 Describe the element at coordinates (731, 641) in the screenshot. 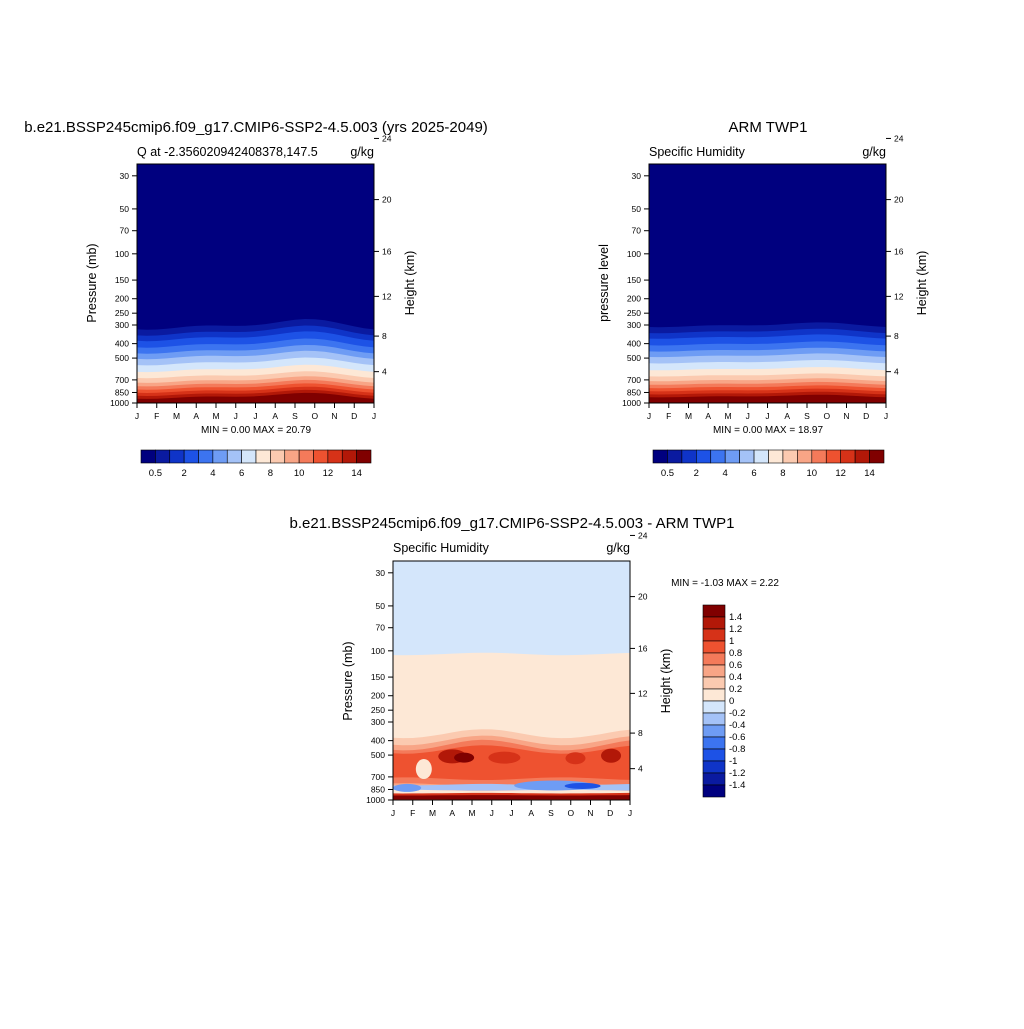

I see `colorbar-label: 1` at that location.